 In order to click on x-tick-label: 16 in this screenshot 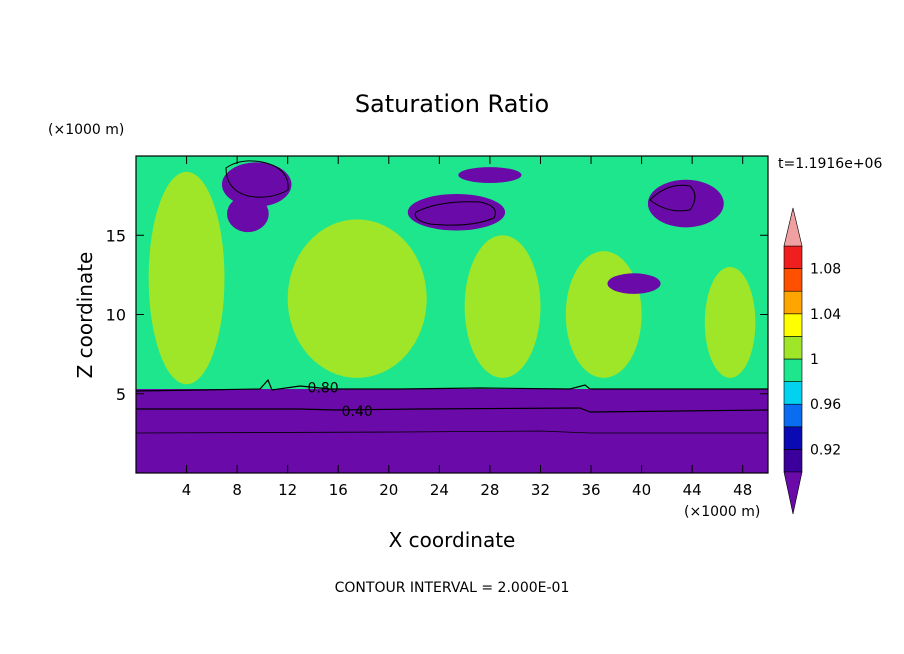, I will do `click(338, 490)`.